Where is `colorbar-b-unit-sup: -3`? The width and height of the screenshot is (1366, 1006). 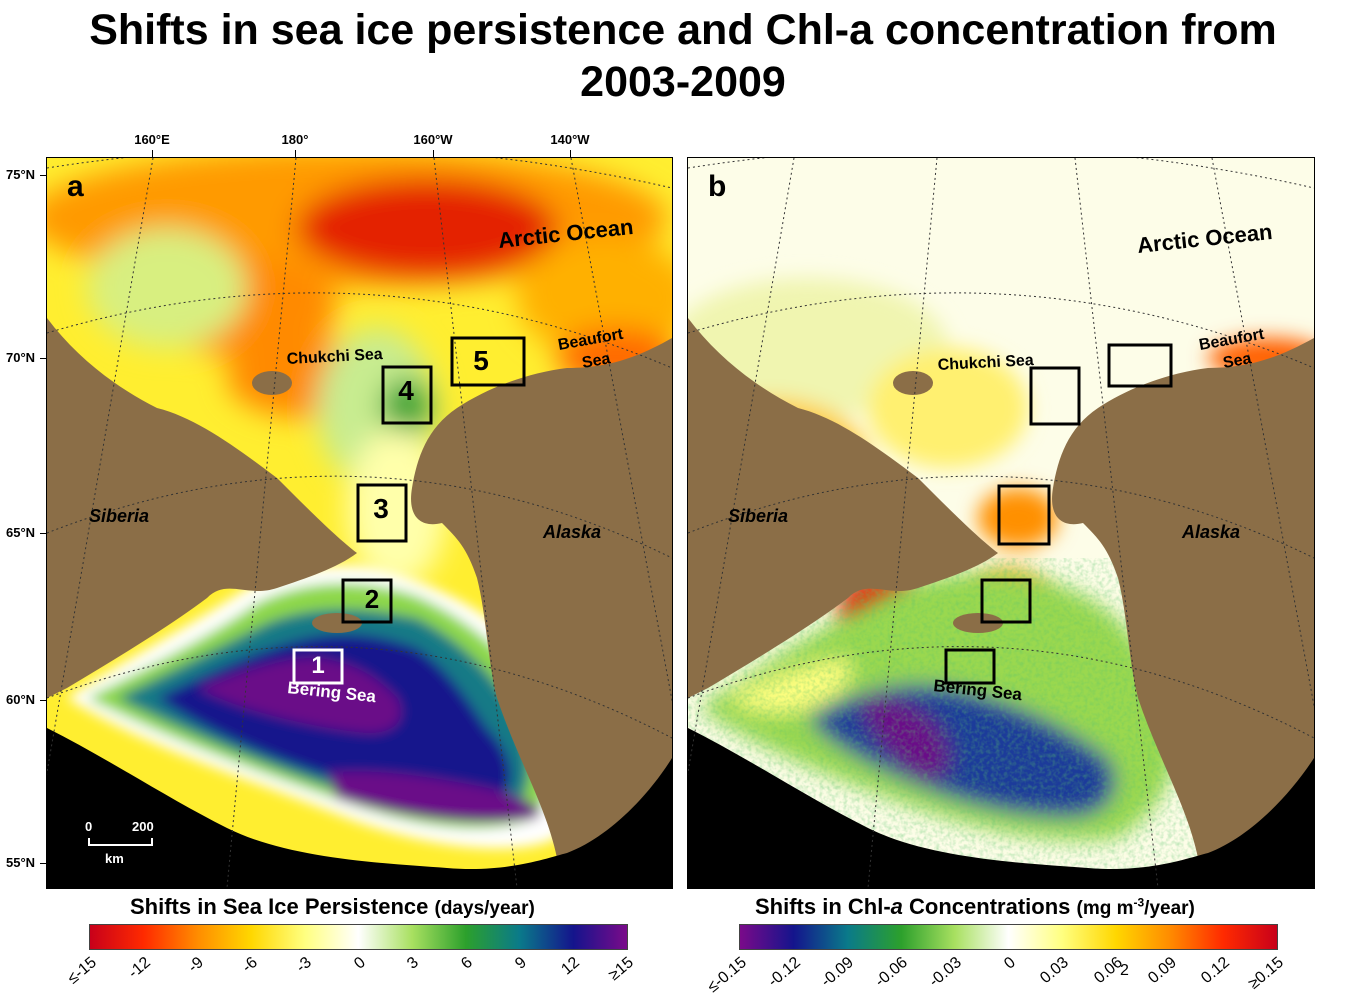
colorbar-b-unit-sup: -3 is located at coordinates (1139, 902).